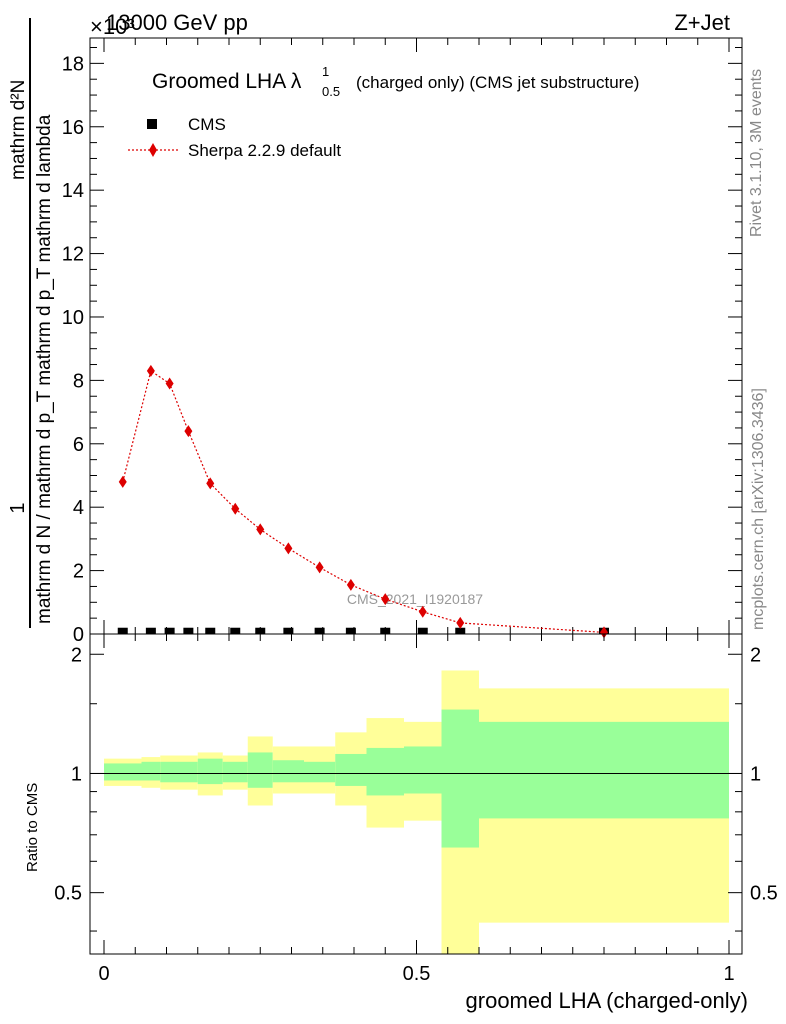  Describe the element at coordinates (78, 381) in the screenshot. I see `main-ytick-label: 8` at that location.